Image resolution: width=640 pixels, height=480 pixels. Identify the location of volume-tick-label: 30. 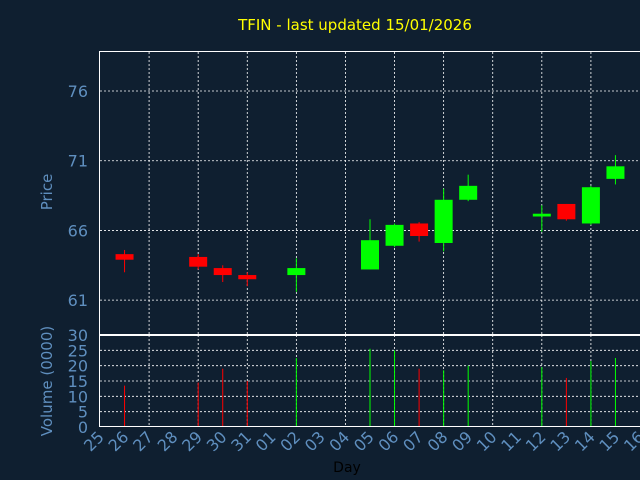
(78, 335).